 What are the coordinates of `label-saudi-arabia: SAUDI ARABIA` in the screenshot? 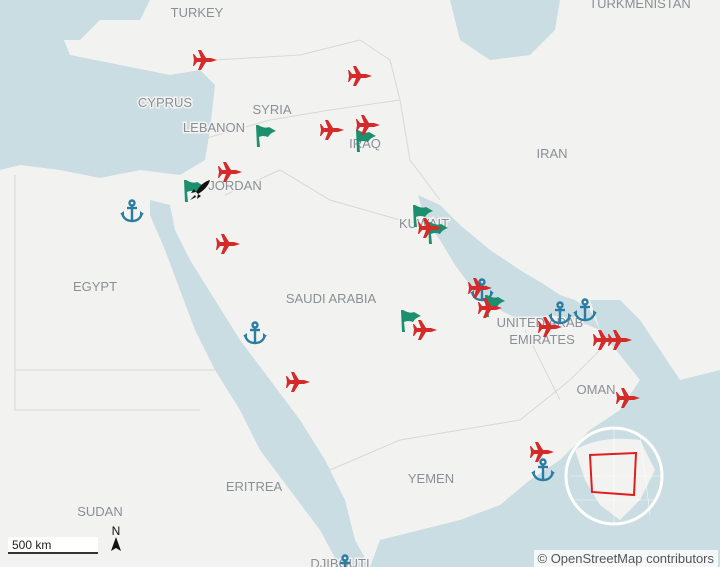 It's located at (331, 298).